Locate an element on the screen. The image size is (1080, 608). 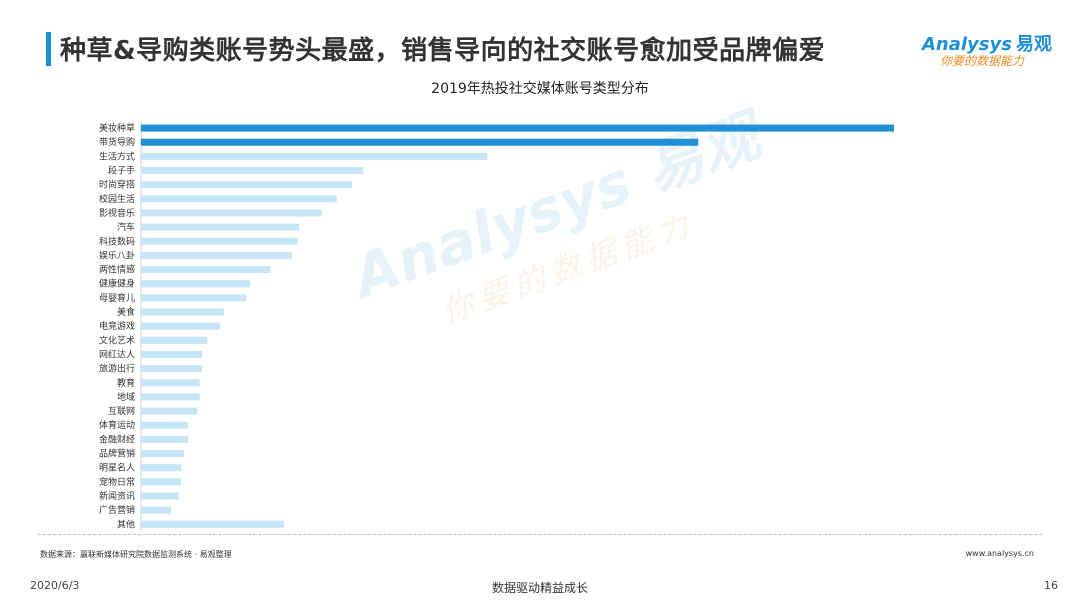
logo-brand-en: Analysys is located at coordinates (967, 44).